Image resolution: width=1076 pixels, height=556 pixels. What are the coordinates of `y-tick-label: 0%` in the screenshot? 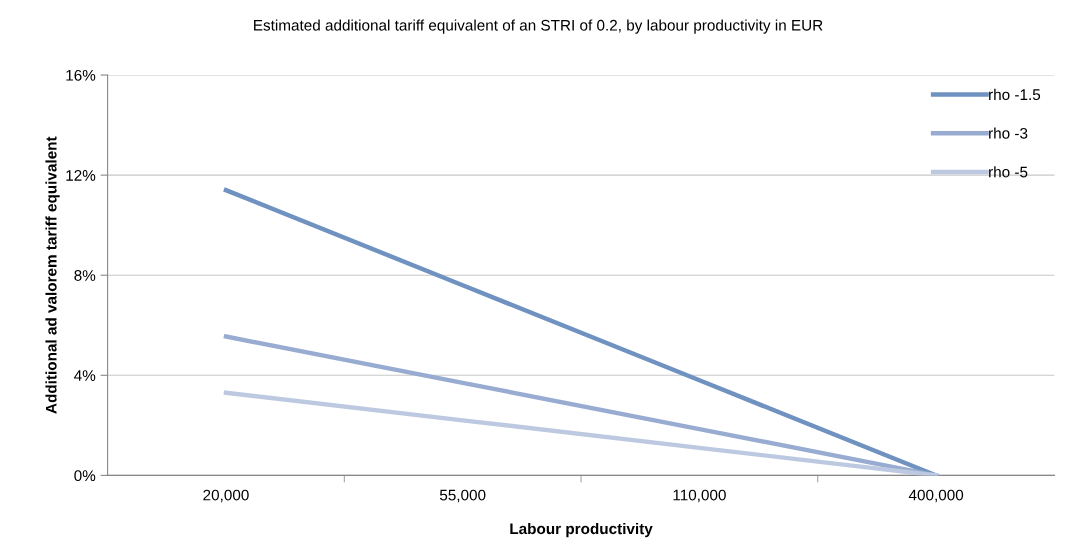 It's located at (85, 476).